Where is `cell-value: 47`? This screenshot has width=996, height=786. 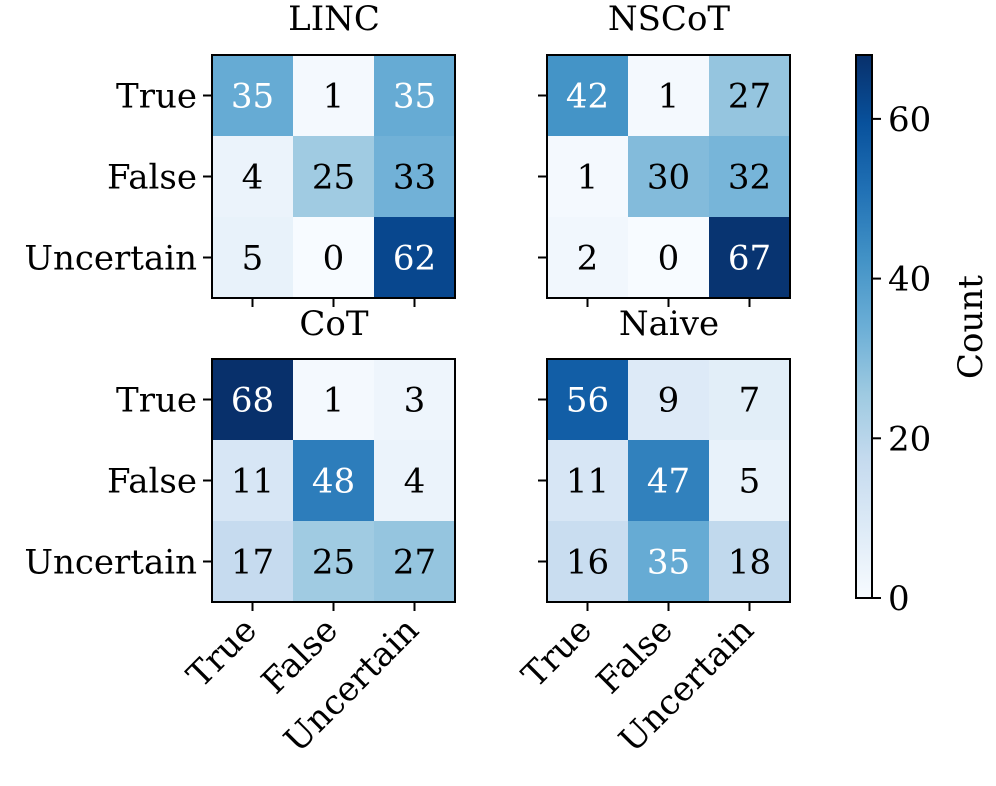 cell-value: 47 is located at coordinates (668, 482).